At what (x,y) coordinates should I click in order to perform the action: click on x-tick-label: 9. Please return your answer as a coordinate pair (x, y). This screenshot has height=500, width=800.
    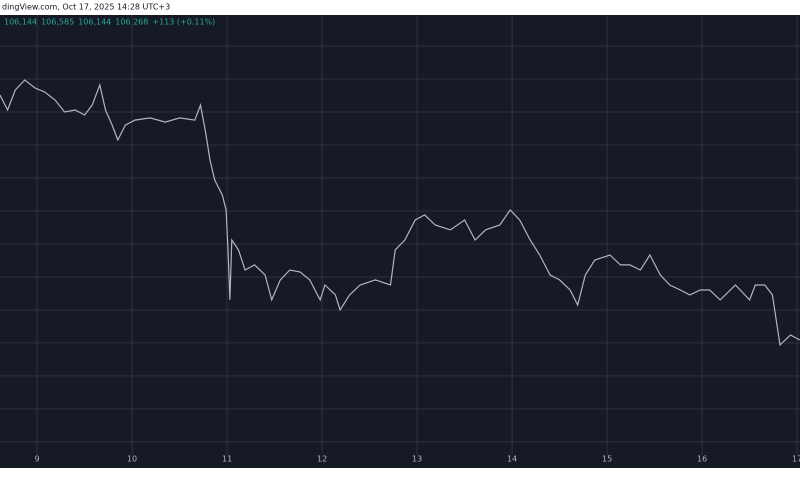
    Looking at the image, I should click on (37, 459).